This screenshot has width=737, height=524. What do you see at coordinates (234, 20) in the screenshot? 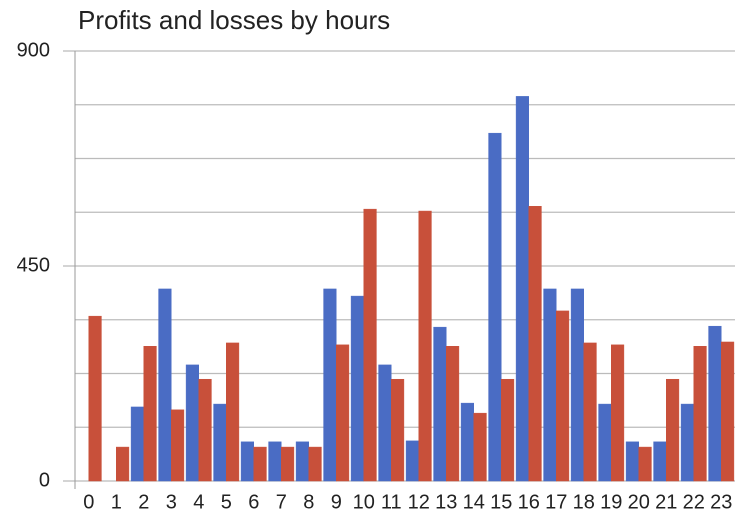
I see `chart-title: Profits and losses by hours` at bounding box center [234, 20].